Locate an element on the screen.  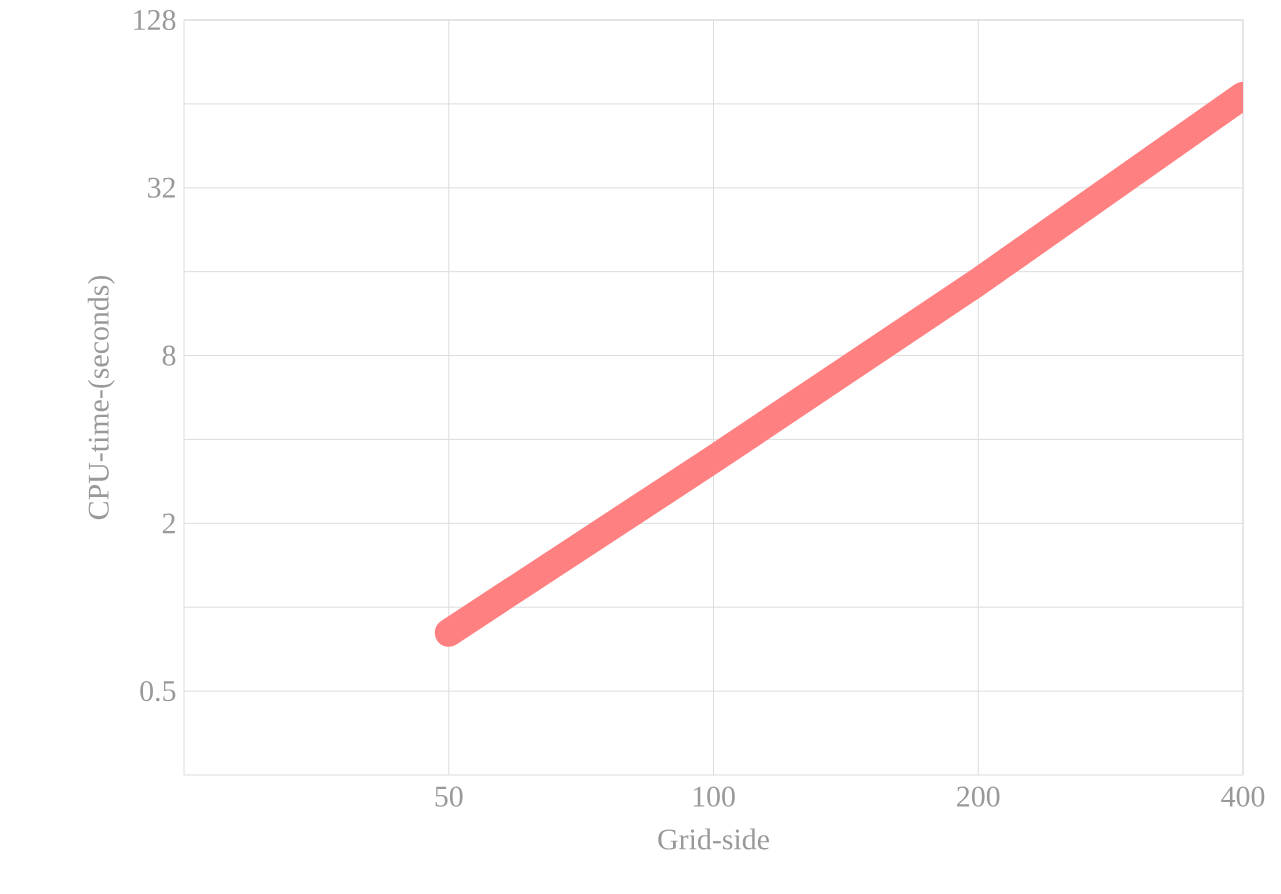
y-tick-label: 2 is located at coordinates (168, 523).